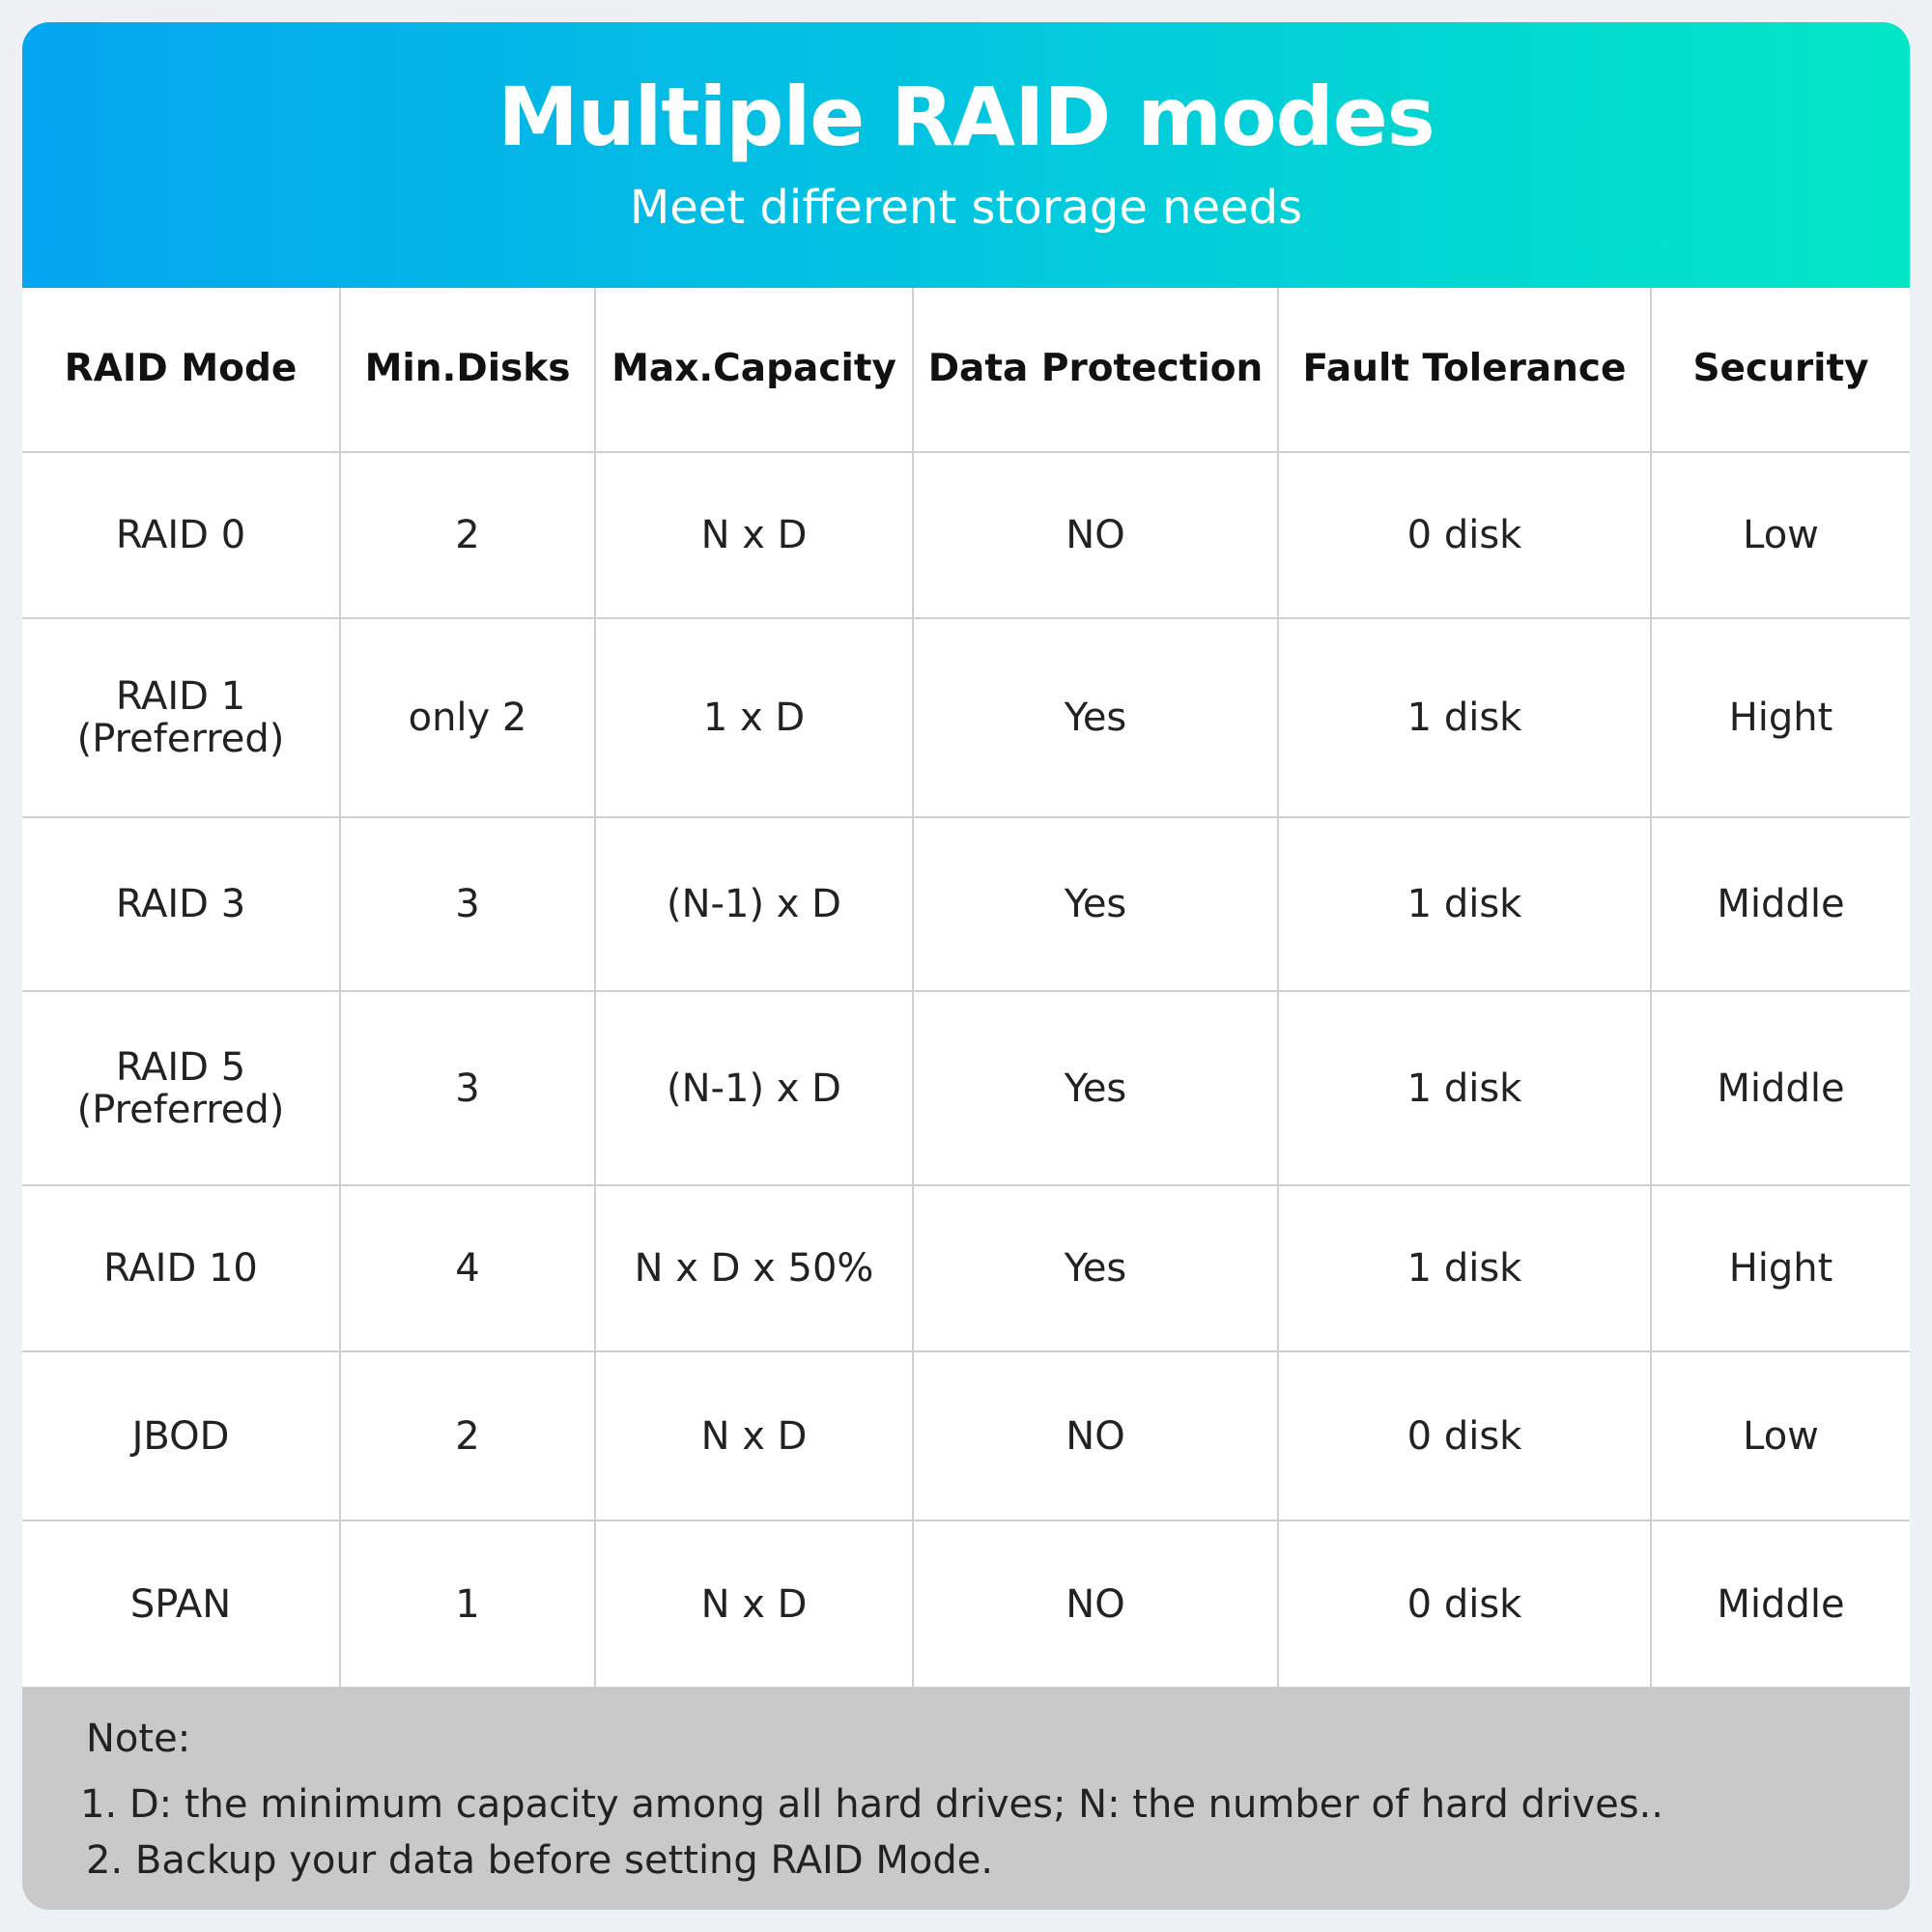 The width and height of the screenshot is (1932, 1932). What do you see at coordinates (181, 1268) in the screenshot?
I see `table-cell: RAID 10` at bounding box center [181, 1268].